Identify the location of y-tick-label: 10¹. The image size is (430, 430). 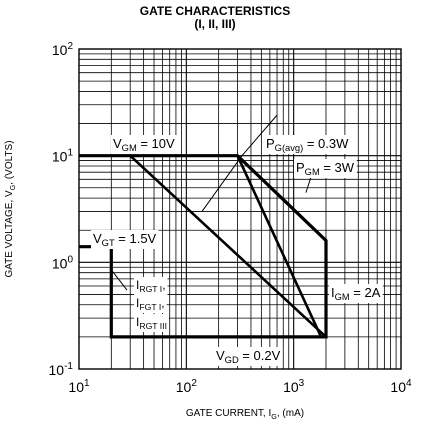
(63, 156).